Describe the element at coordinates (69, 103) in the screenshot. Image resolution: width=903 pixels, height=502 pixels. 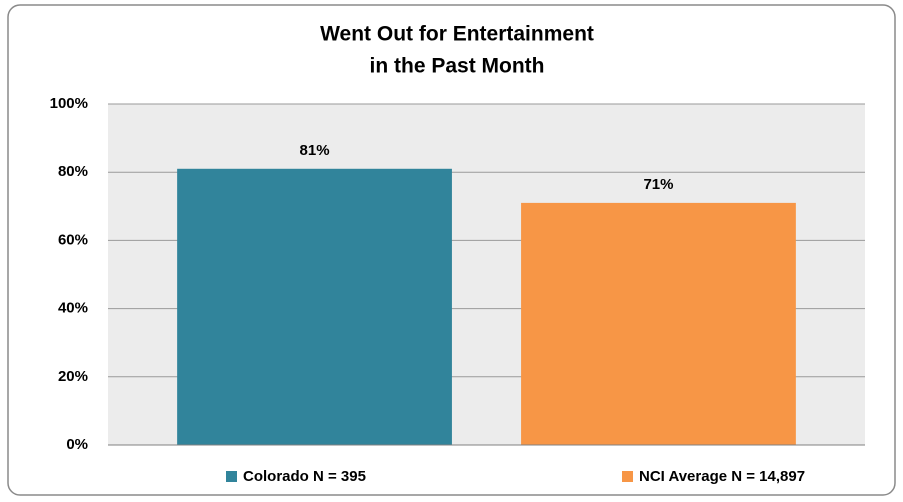
I see `y-tick-label: 100%` at that location.